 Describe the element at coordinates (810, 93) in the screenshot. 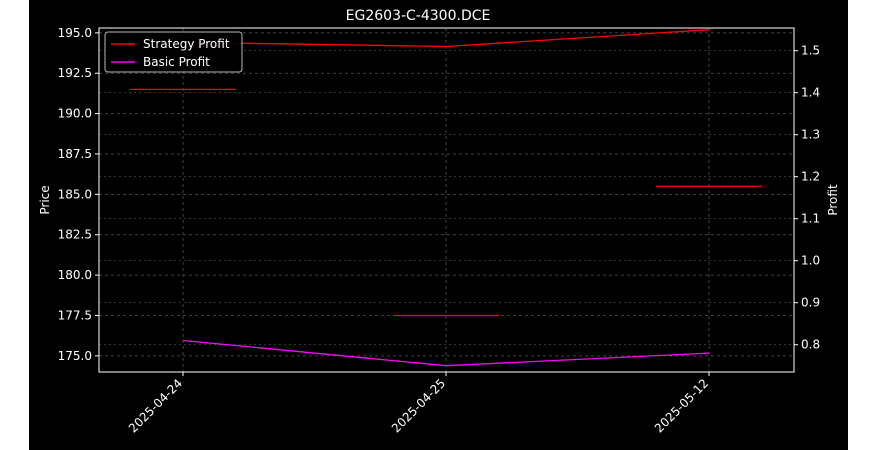

I see `y2-tick-label: 1.4` at that location.